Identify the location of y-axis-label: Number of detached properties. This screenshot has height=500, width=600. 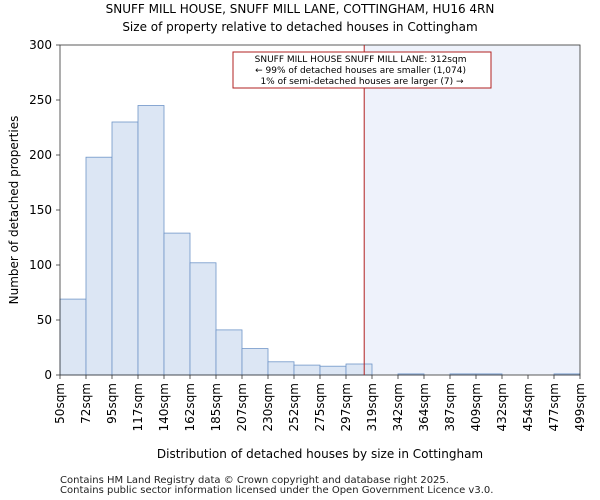
(14, 210).